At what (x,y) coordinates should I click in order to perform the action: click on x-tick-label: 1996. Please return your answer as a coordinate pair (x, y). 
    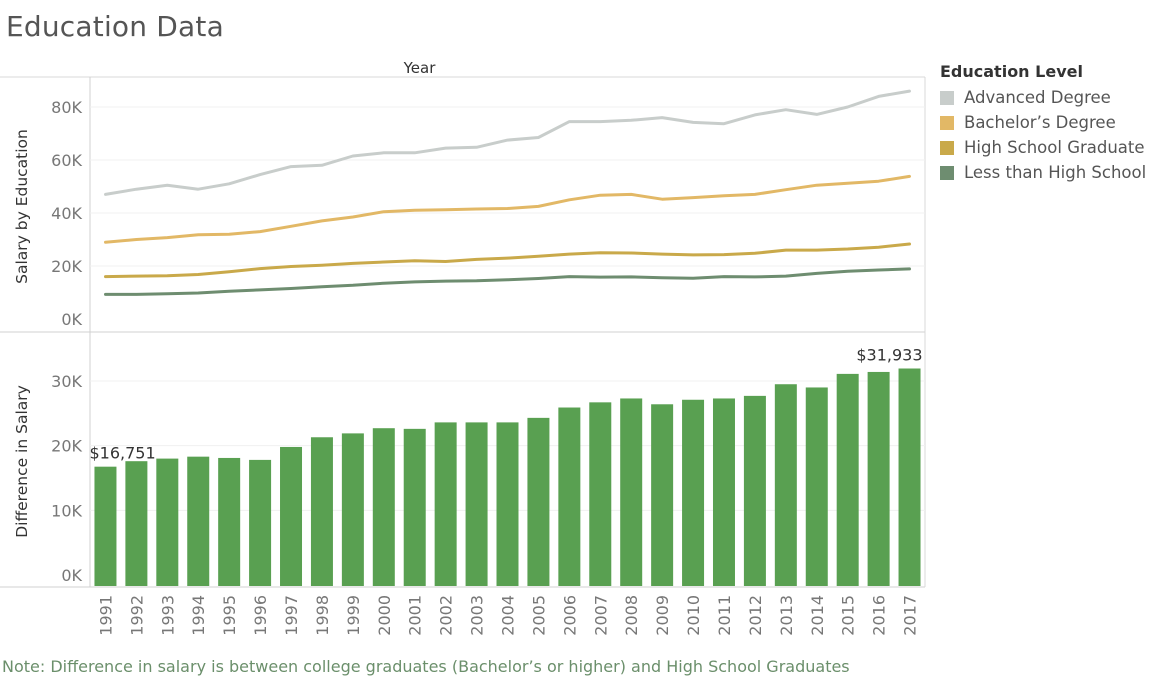
    Looking at the image, I should click on (260, 615).